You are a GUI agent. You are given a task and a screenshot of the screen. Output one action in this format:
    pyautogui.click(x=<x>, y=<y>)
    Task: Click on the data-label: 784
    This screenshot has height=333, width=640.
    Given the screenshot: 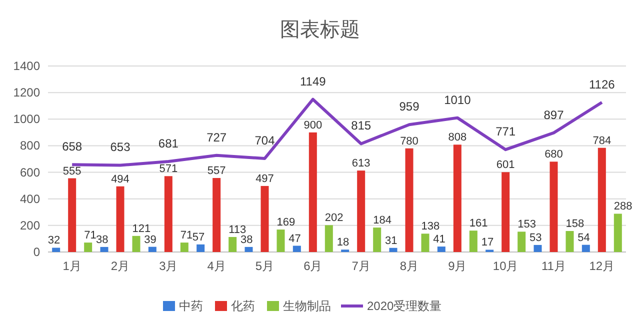 What is the action you would take?
    pyautogui.click(x=602, y=140)
    